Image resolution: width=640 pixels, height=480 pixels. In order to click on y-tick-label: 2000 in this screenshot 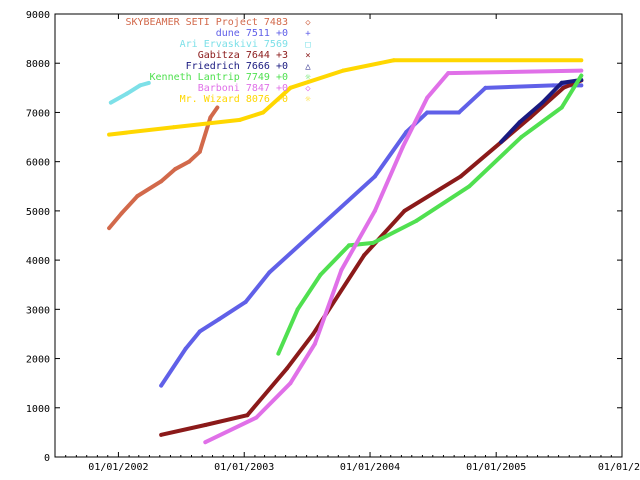, I will do `click(38, 360)`.